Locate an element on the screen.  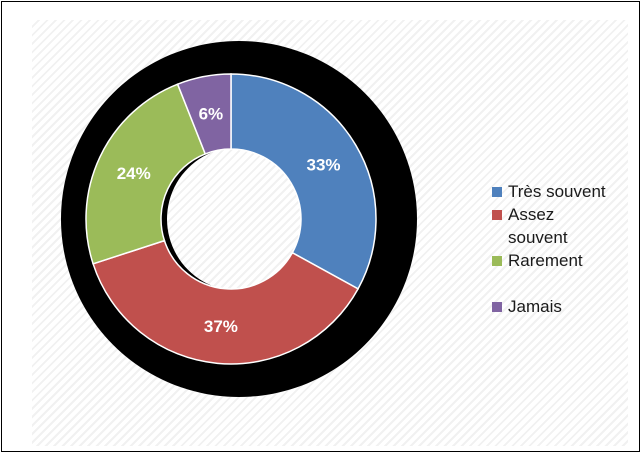
data-label-rarement: 24% is located at coordinates (134, 173).